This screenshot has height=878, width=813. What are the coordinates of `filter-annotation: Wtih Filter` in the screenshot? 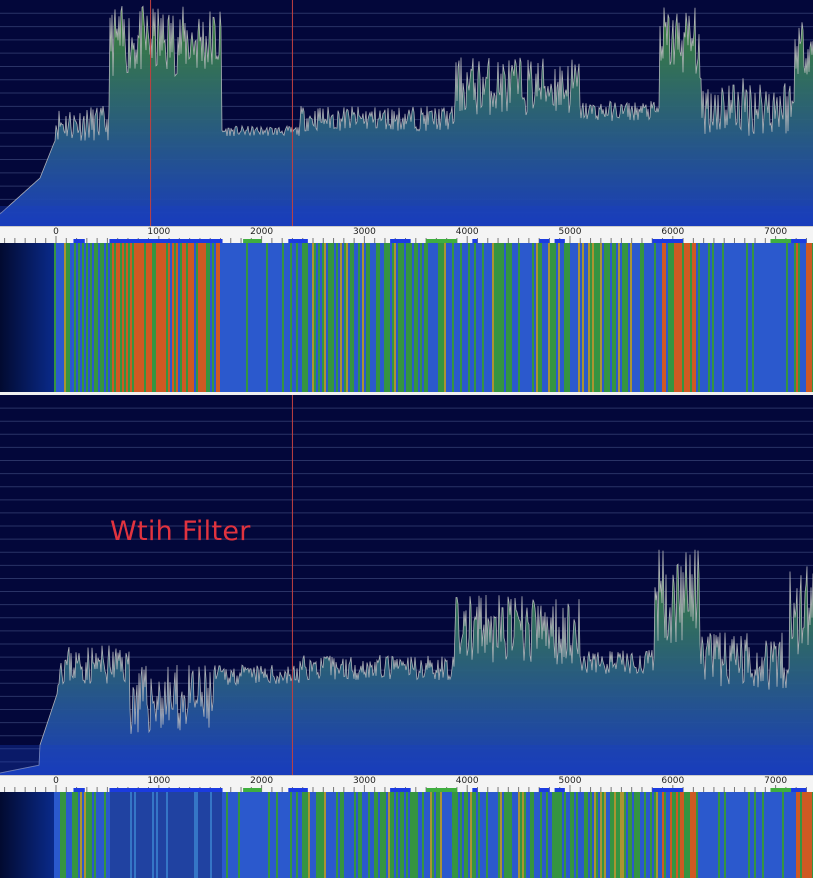 It's located at (180, 531).